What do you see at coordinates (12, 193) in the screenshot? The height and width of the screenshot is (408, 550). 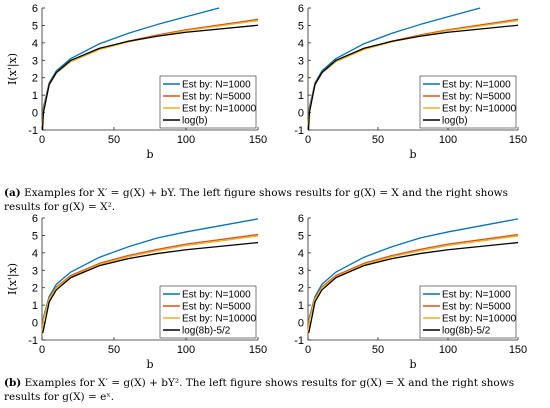 I see `caption-a-label: (a)` at bounding box center [12, 193].